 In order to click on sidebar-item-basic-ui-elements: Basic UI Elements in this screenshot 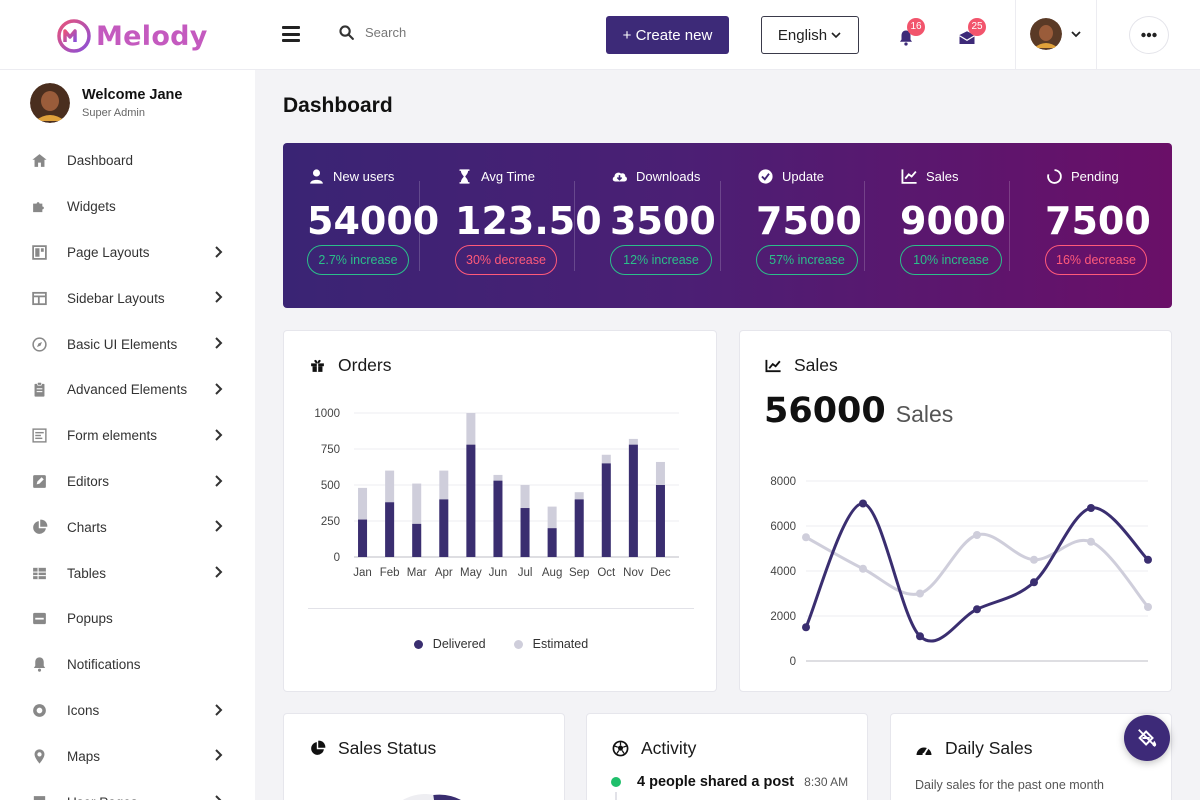, I will do `click(127, 344)`.